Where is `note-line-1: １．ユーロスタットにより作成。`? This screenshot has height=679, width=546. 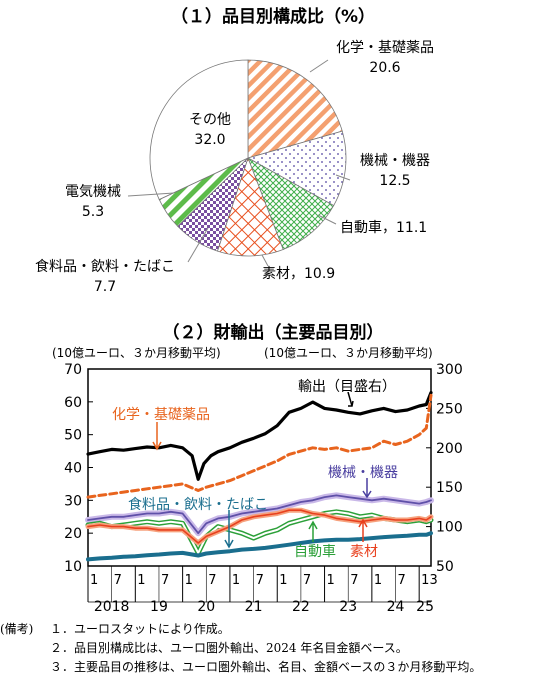
note-line-1: １．ユーロスタットにより作成。 is located at coordinates (140, 629).